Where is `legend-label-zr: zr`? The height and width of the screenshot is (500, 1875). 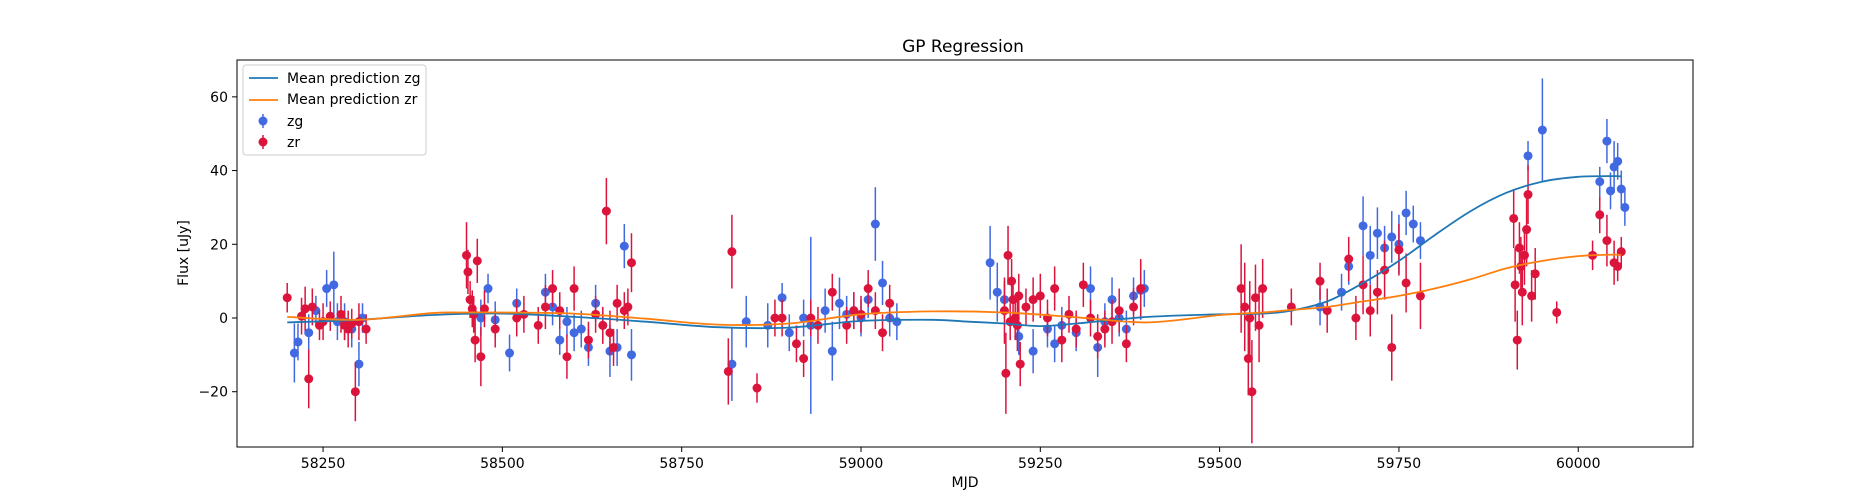
legend-label-zr: zr is located at coordinates (293, 143).